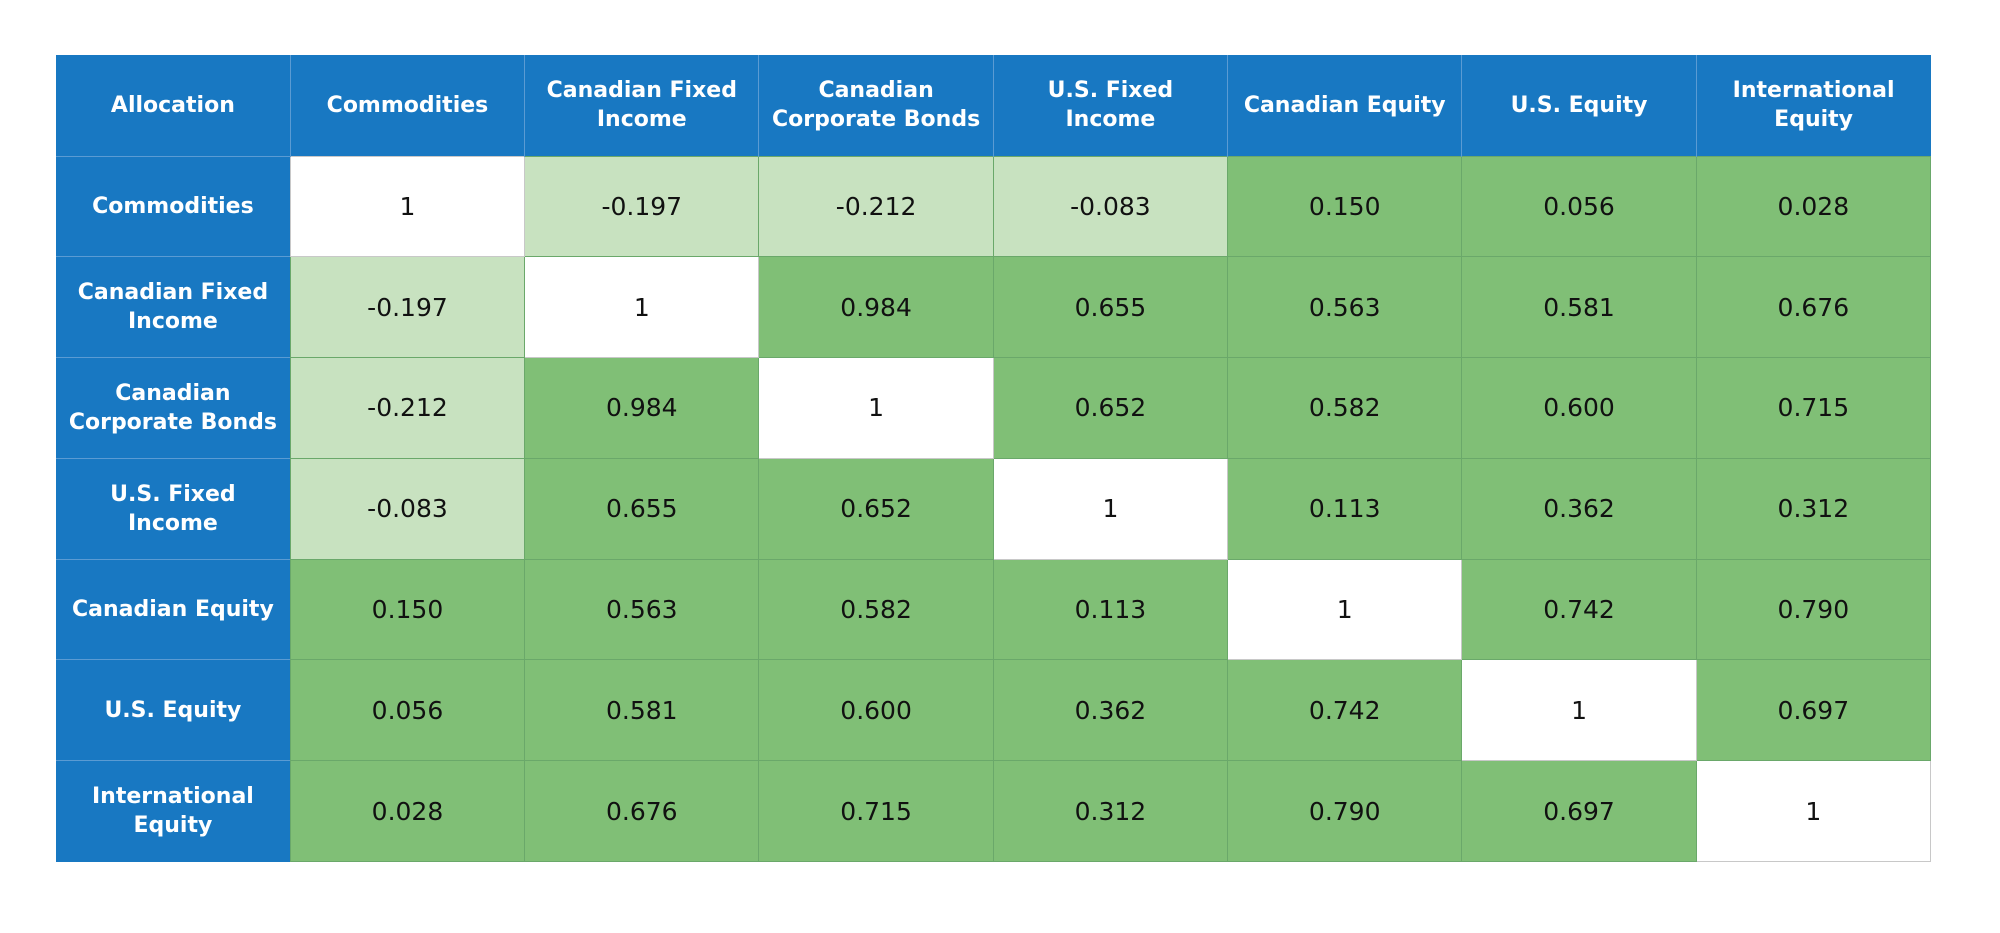 The image size is (2000, 933). I want to click on row-header-6: International Equity, so click(173, 811).